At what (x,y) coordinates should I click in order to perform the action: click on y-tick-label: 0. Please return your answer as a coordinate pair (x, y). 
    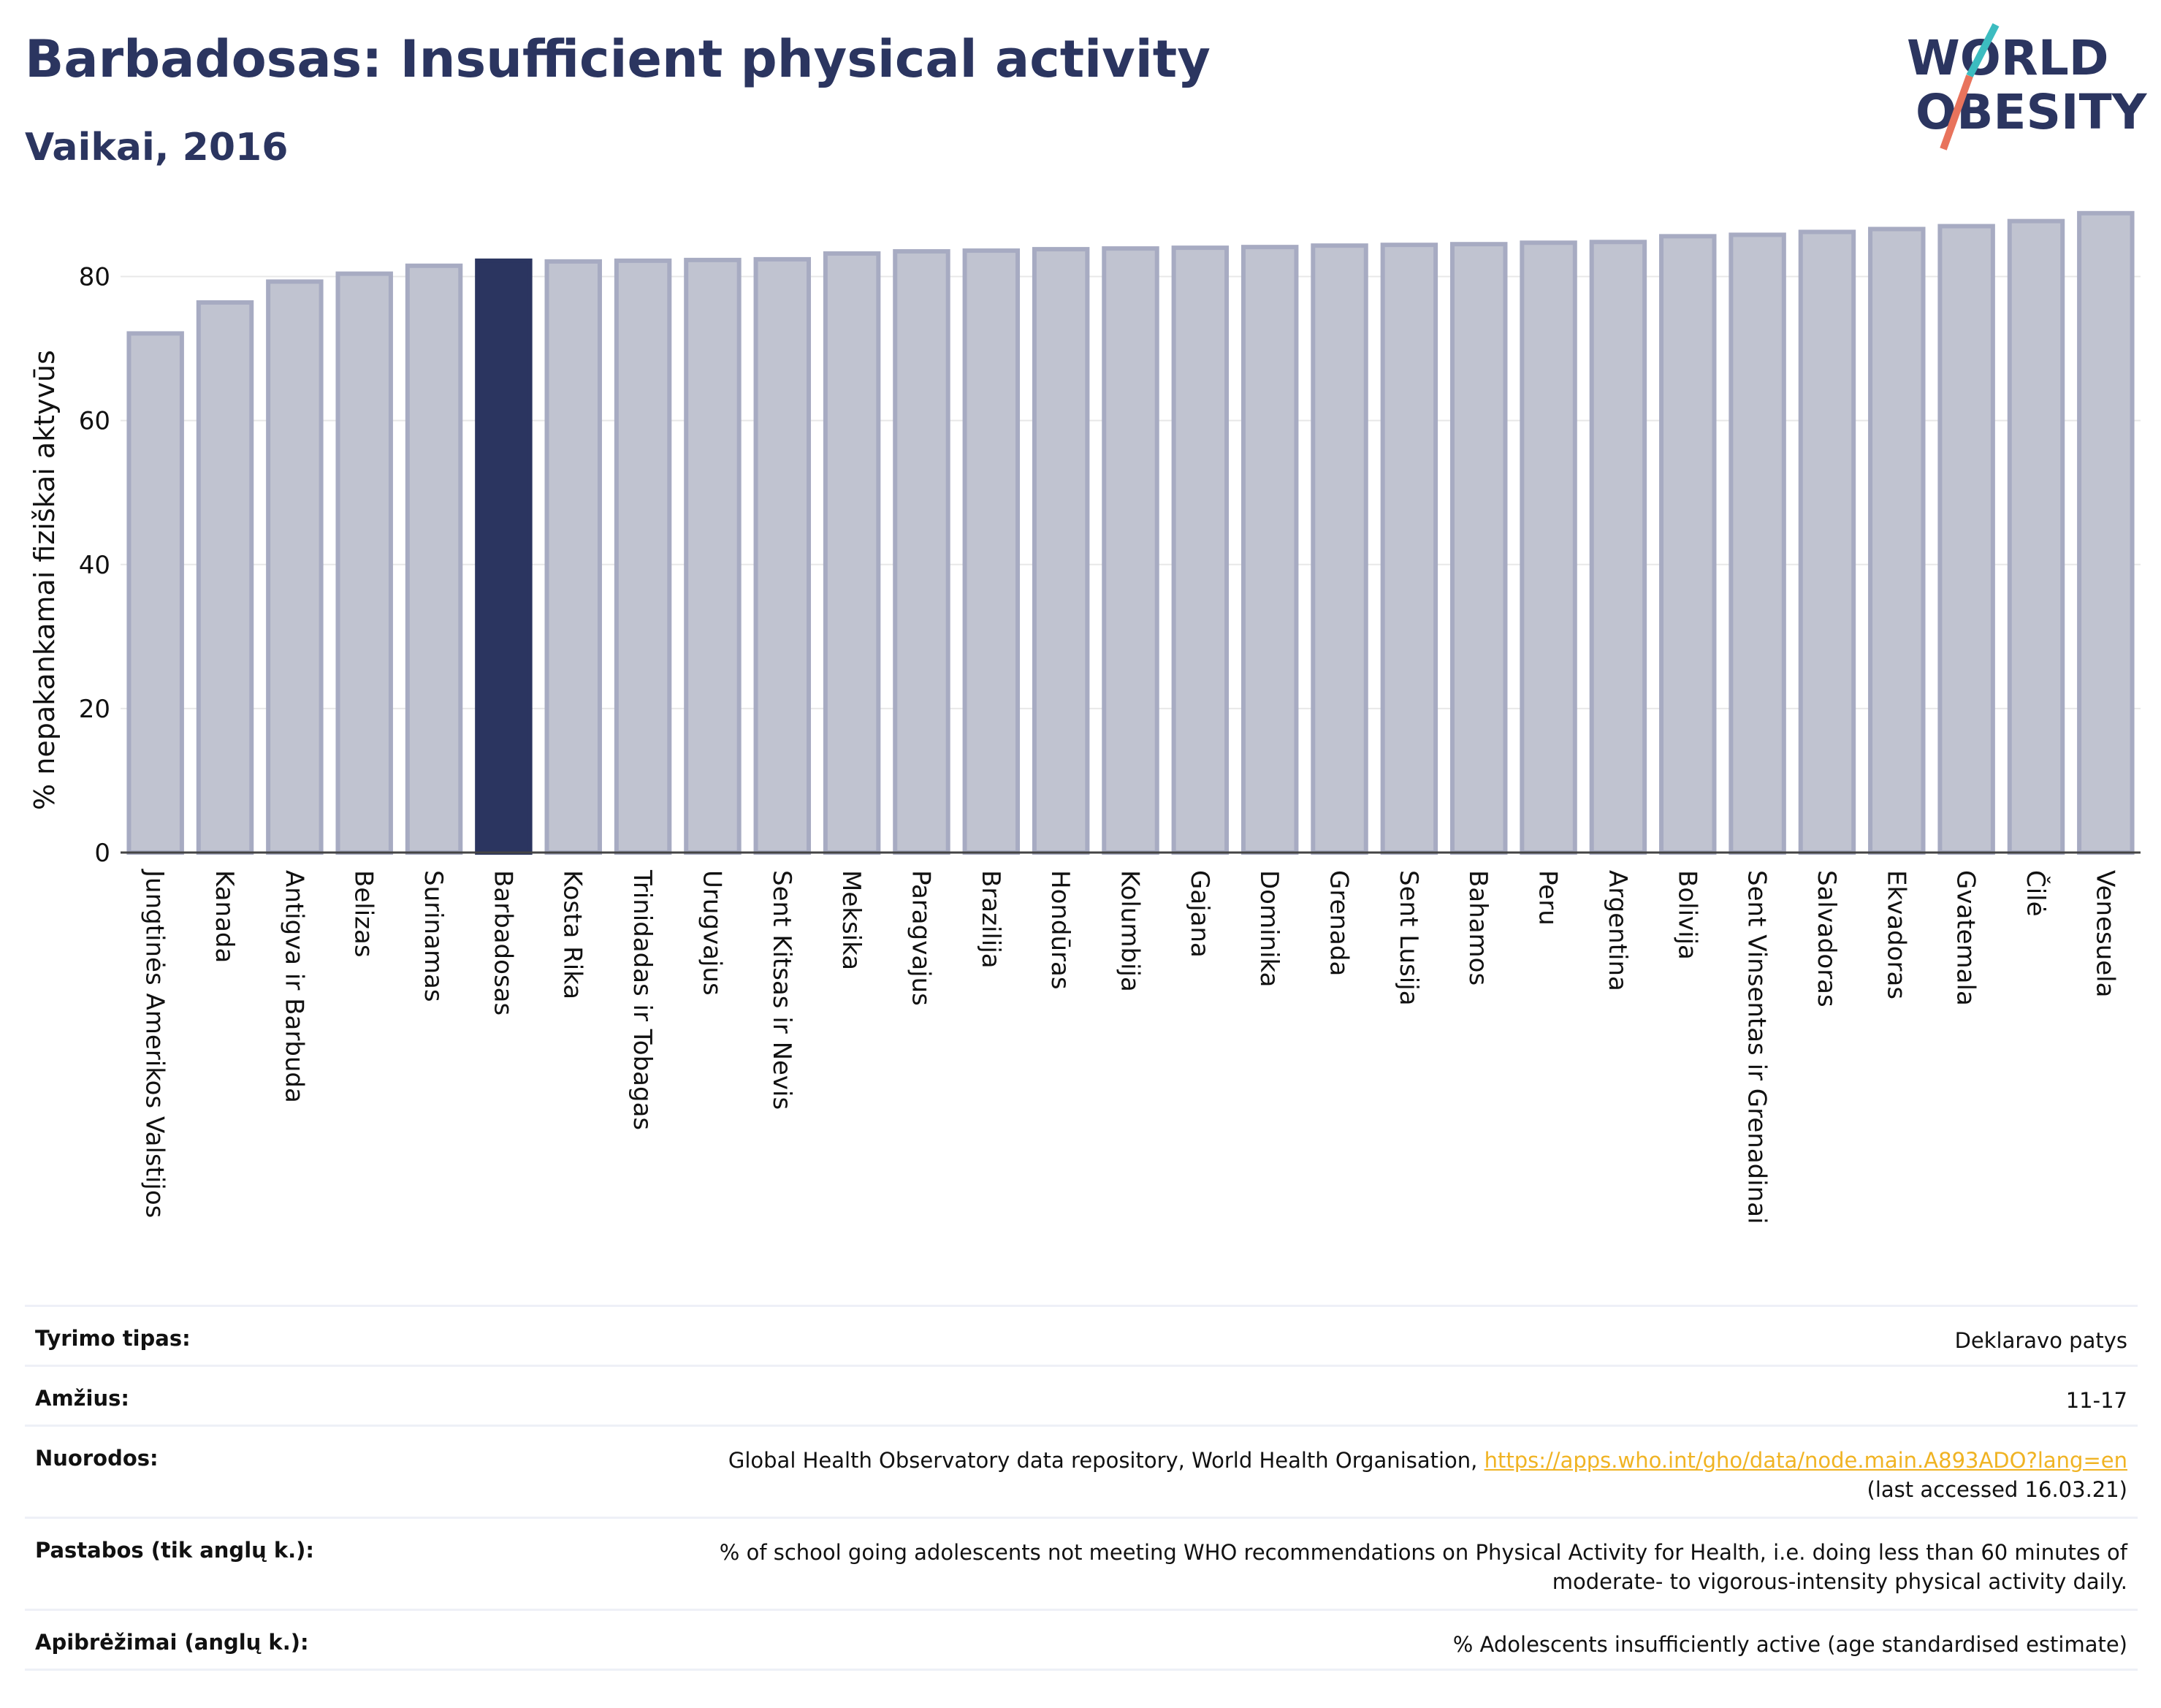
    Looking at the image, I should click on (102, 854).